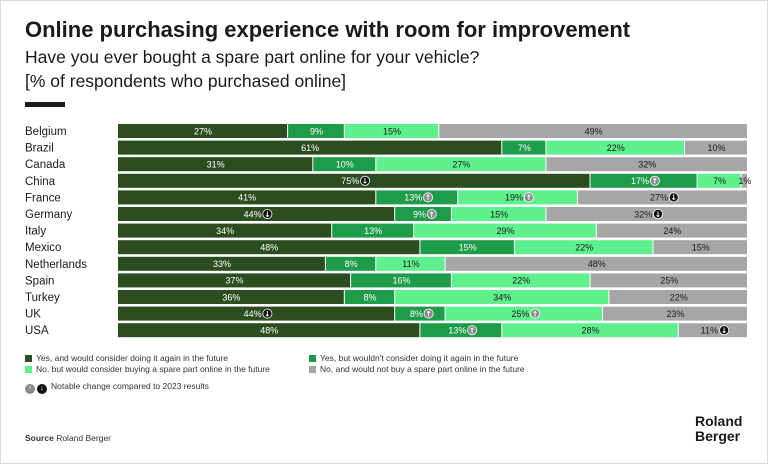  What do you see at coordinates (247, 198) in the screenshot?
I see `data-label: 41%` at bounding box center [247, 198].